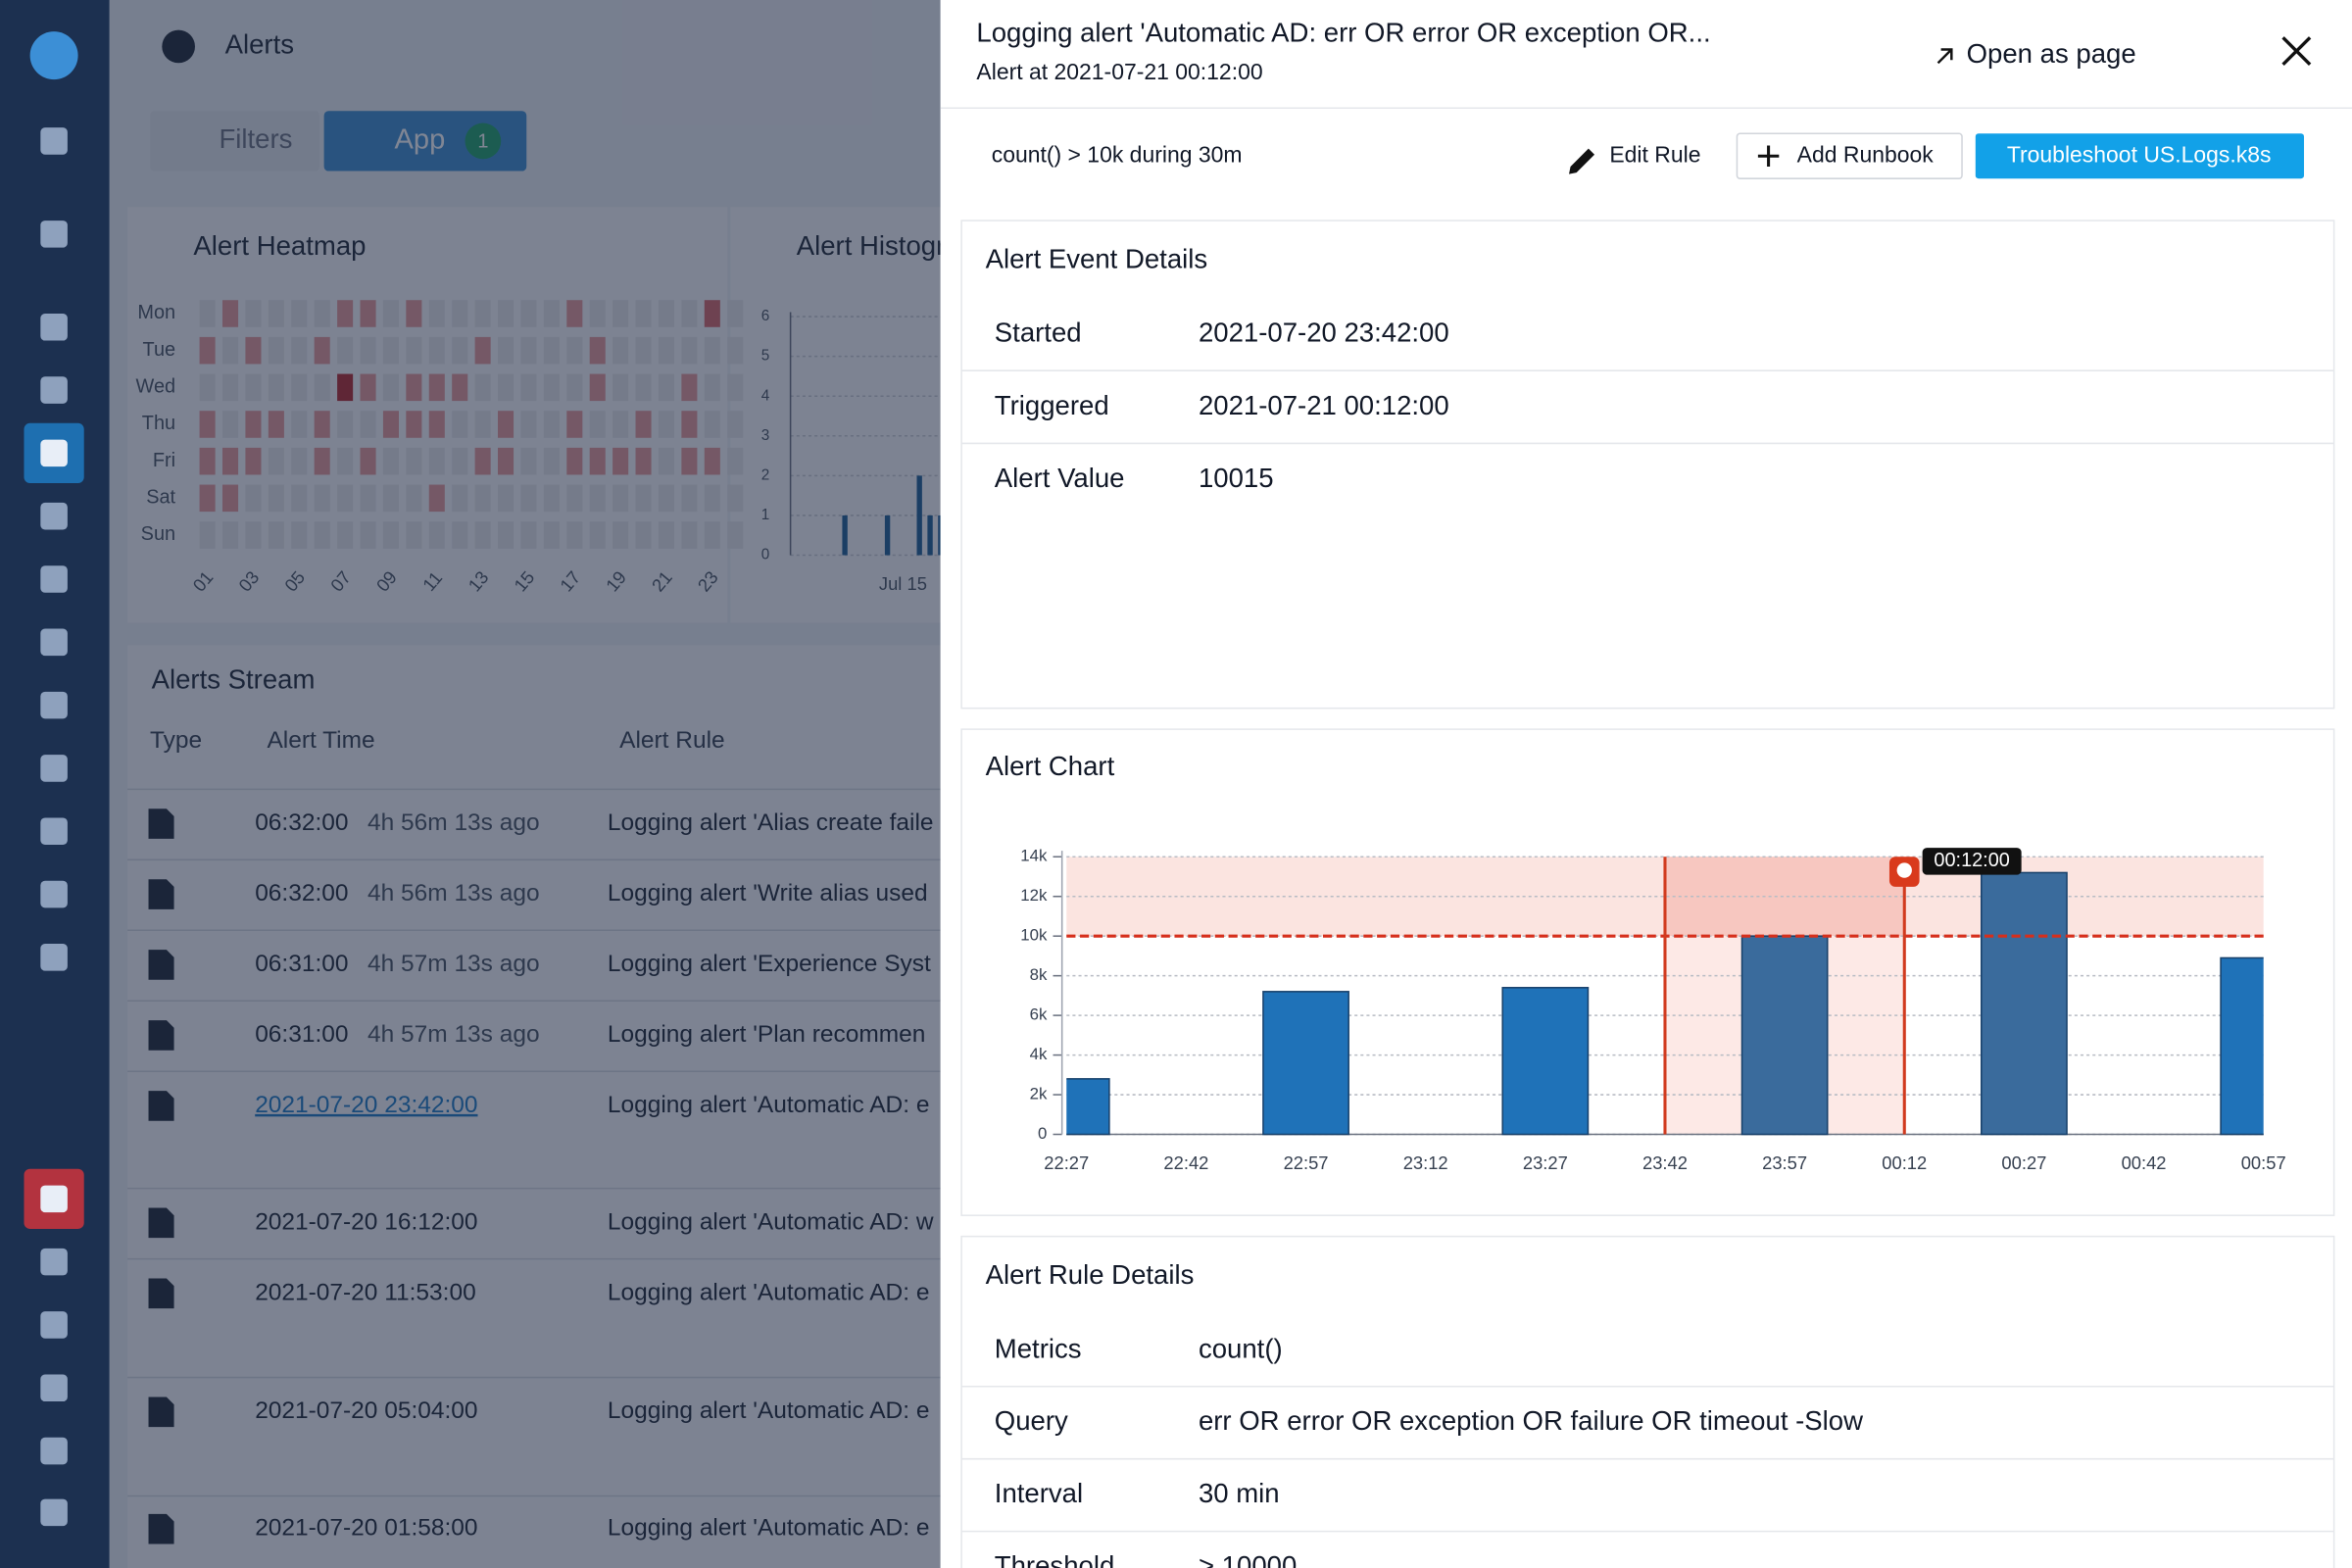 The image size is (2352, 1568). I want to click on card-title: Alert Event Details, so click(1097, 259).